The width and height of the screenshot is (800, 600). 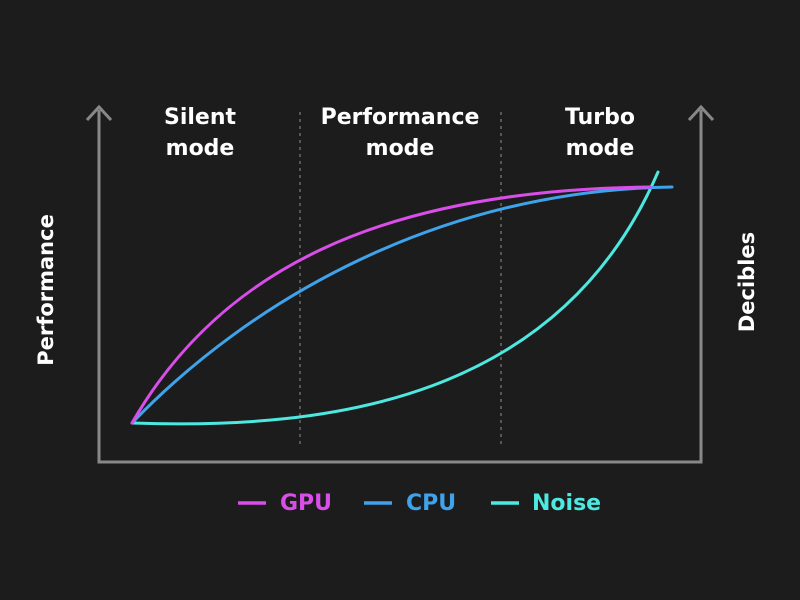 What do you see at coordinates (200, 117) in the screenshot?
I see `mode-label: Silent` at bounding box center [200, 117].